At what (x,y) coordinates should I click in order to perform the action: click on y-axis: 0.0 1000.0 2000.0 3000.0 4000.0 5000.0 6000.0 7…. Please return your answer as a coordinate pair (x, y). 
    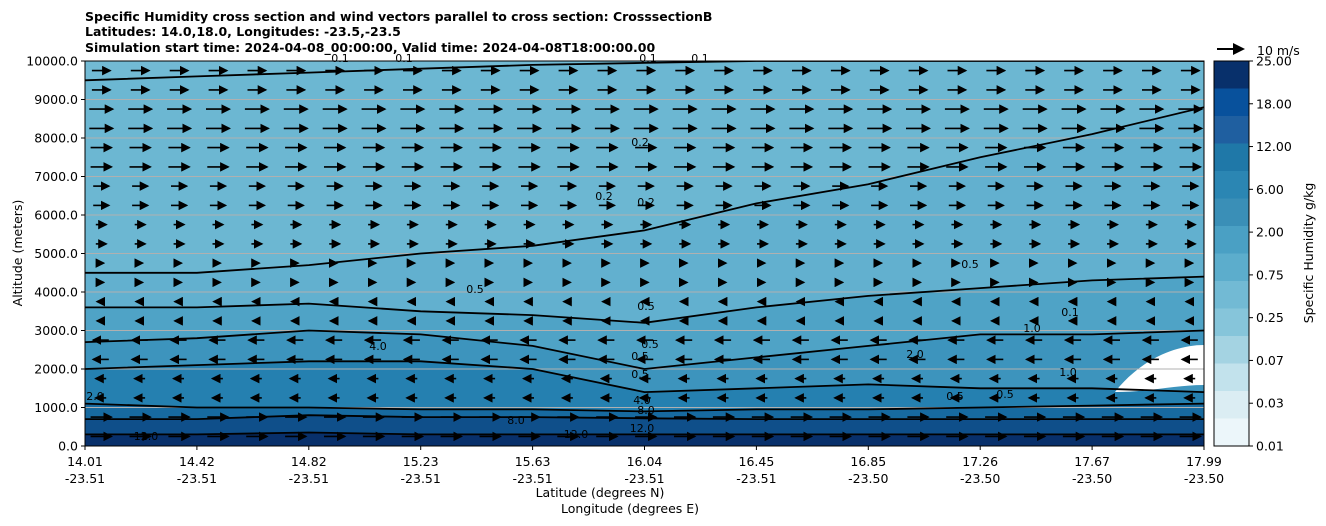
    Looking at the image, I should click on (55, 254).